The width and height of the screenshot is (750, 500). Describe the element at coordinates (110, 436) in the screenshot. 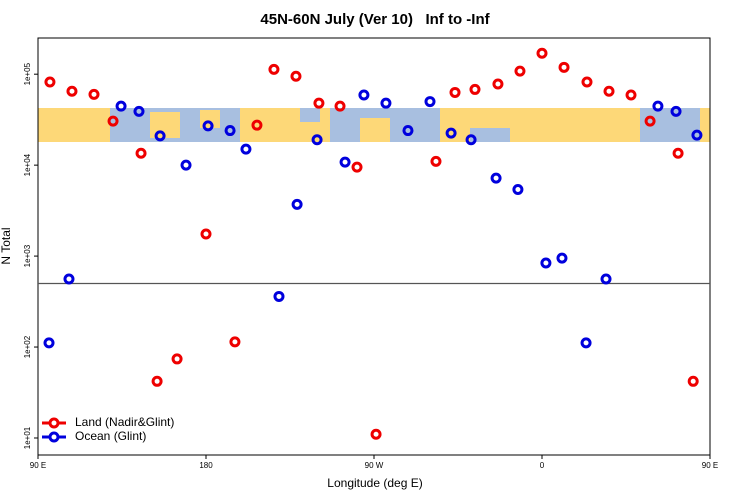

I see `legend-label: Ocean (Glint)` at that location.